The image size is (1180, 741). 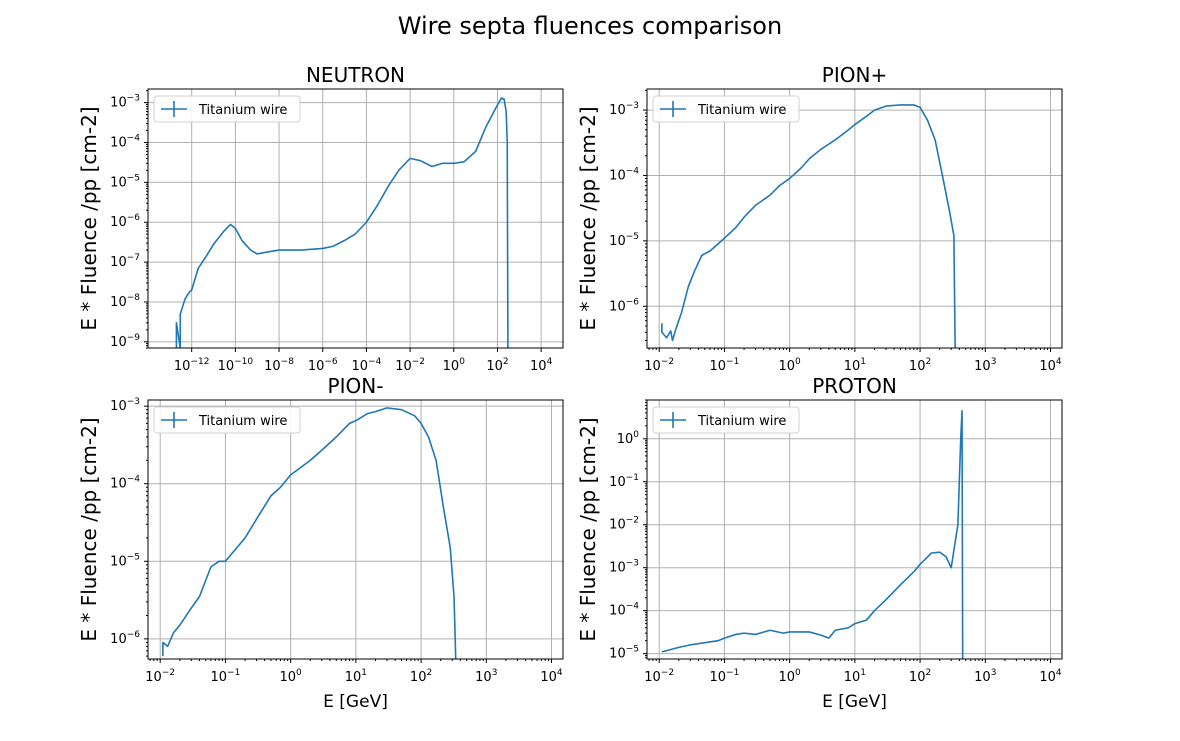 I want to click on y-tick-label: 10⁻⁸, so click(x=125, y=301).